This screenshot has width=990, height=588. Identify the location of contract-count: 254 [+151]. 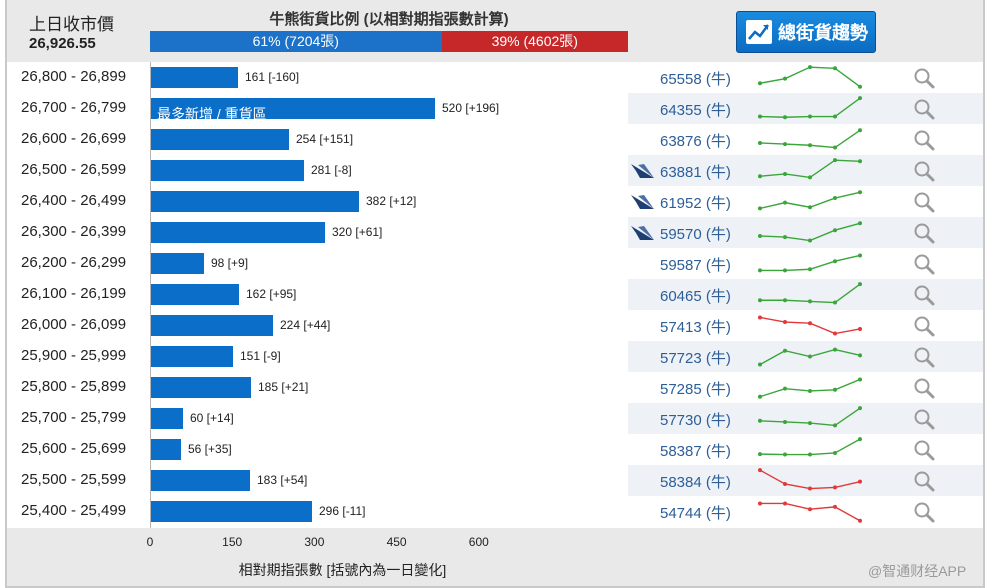
(325, 139).